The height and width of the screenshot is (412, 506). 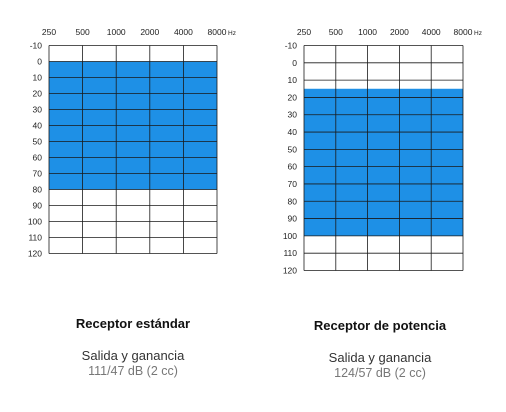 What do you see at coordinates (383, 162) in the screenshot?
I see `fitting-range-band` at bounding box center [383, 162].